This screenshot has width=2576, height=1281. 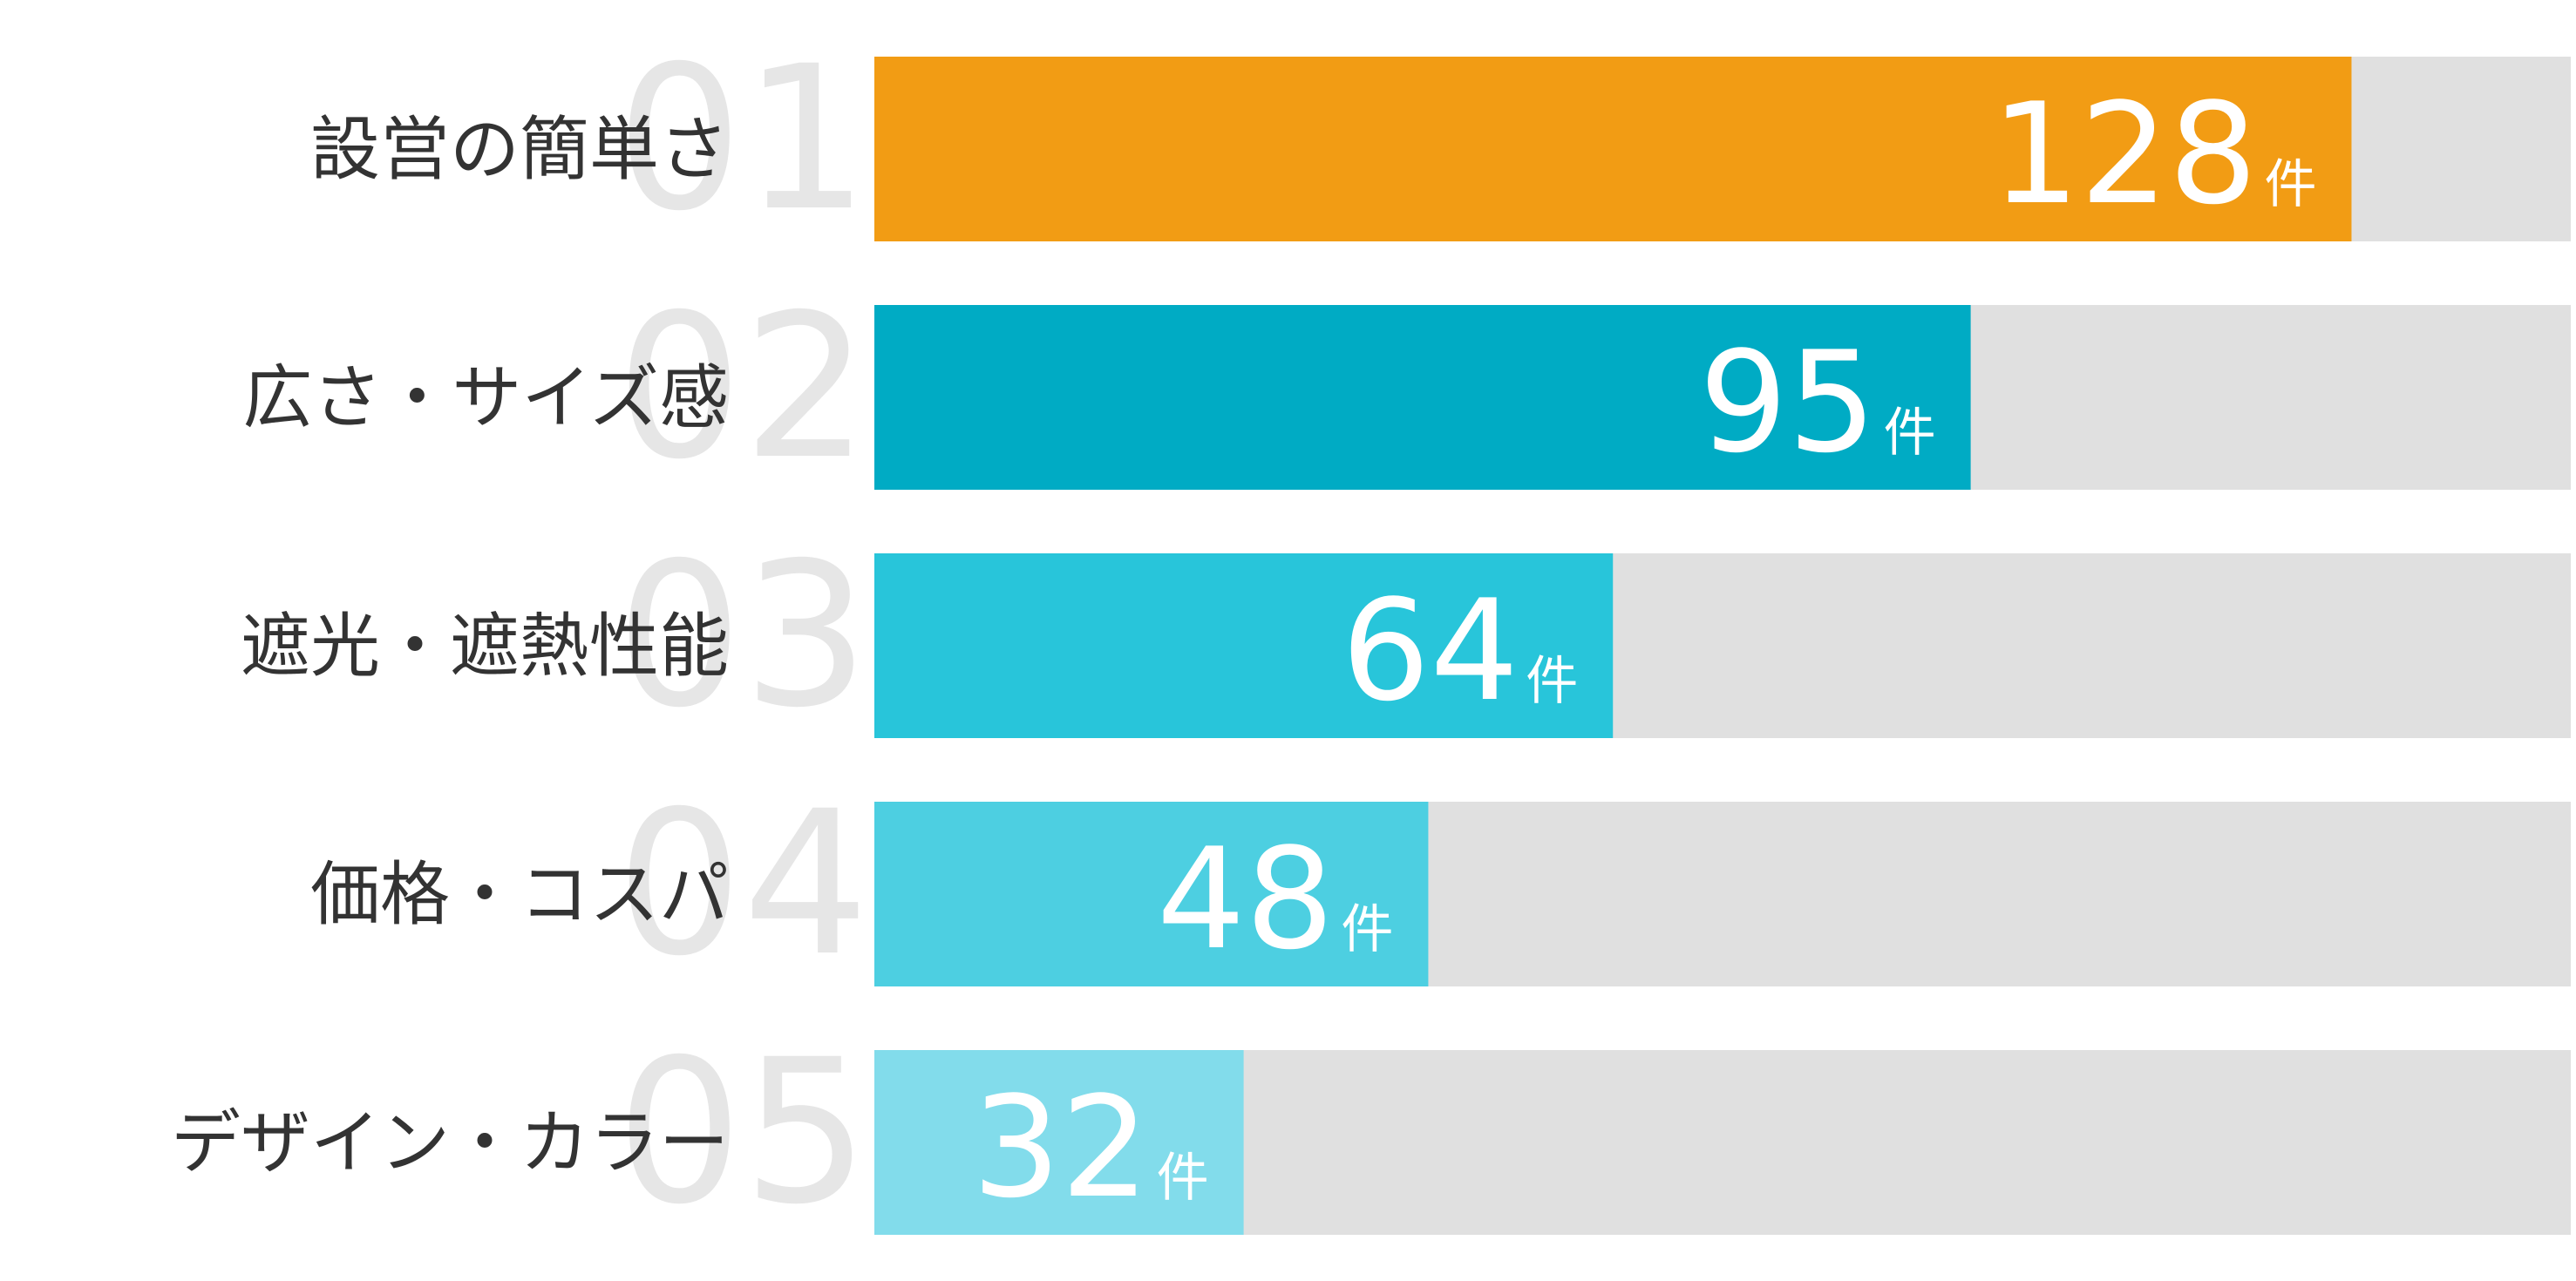 What do you see at coordinates (486, 397) in the screenshot?
I see `category-label: 広さ・サイズ感` at bounding box center [486, 397].